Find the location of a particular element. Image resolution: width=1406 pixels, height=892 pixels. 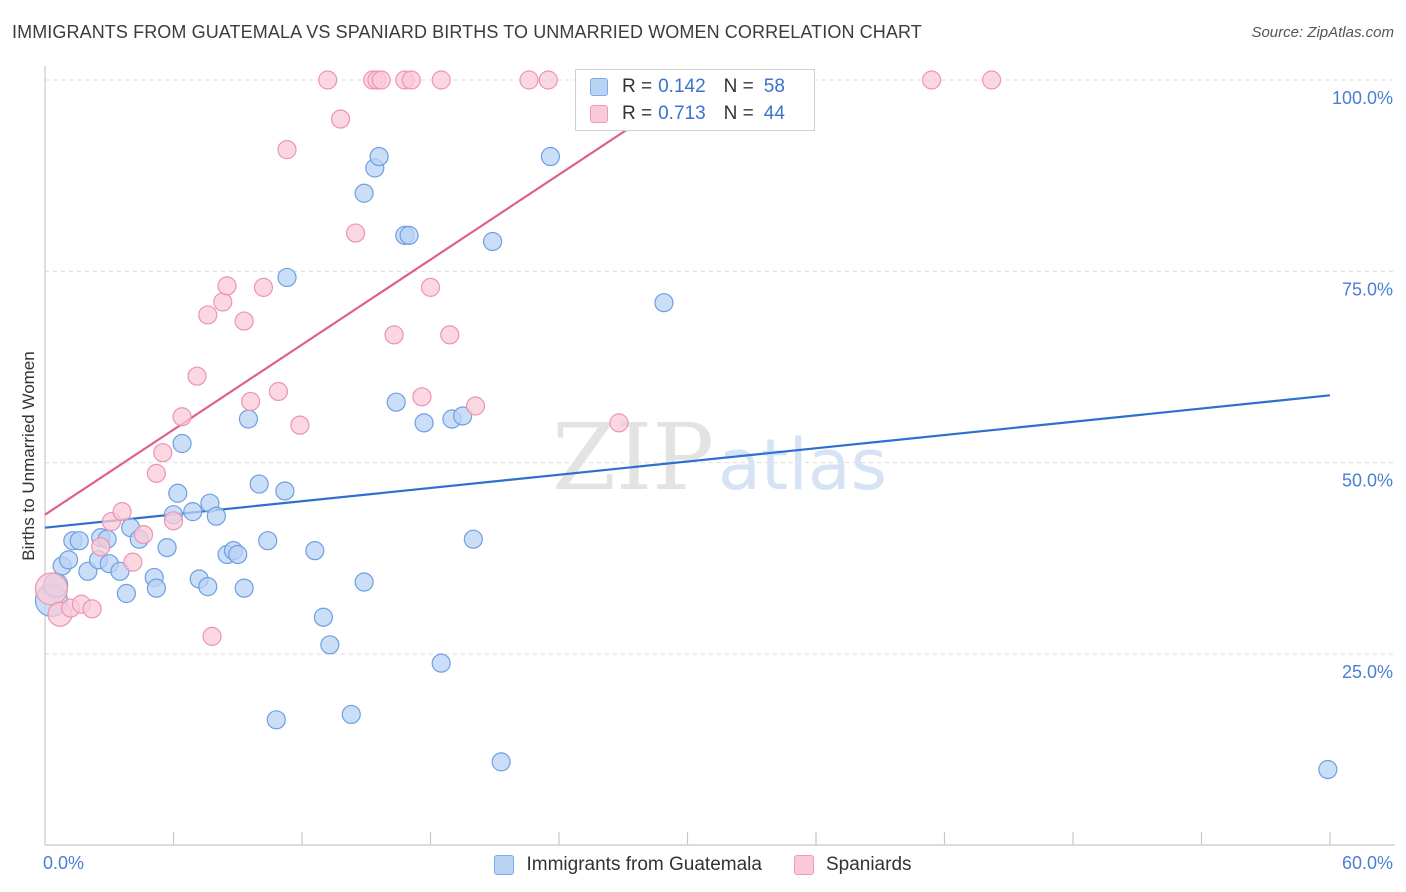

r-value: 0.713 is located at coordinates (682, 113).